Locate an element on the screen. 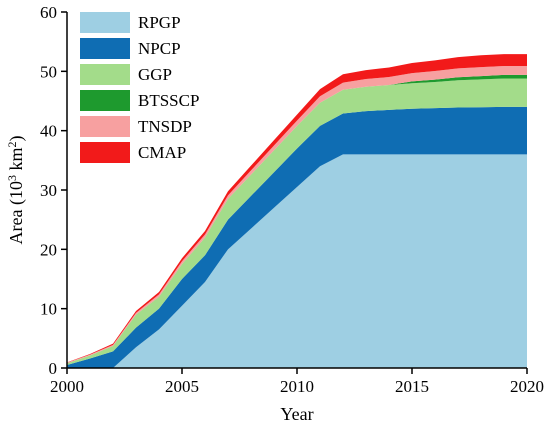 This screenshot has width=550, height=431. x-ticks: 2000 2005 2010 2015 2020 is located at coordinates (297, 382).